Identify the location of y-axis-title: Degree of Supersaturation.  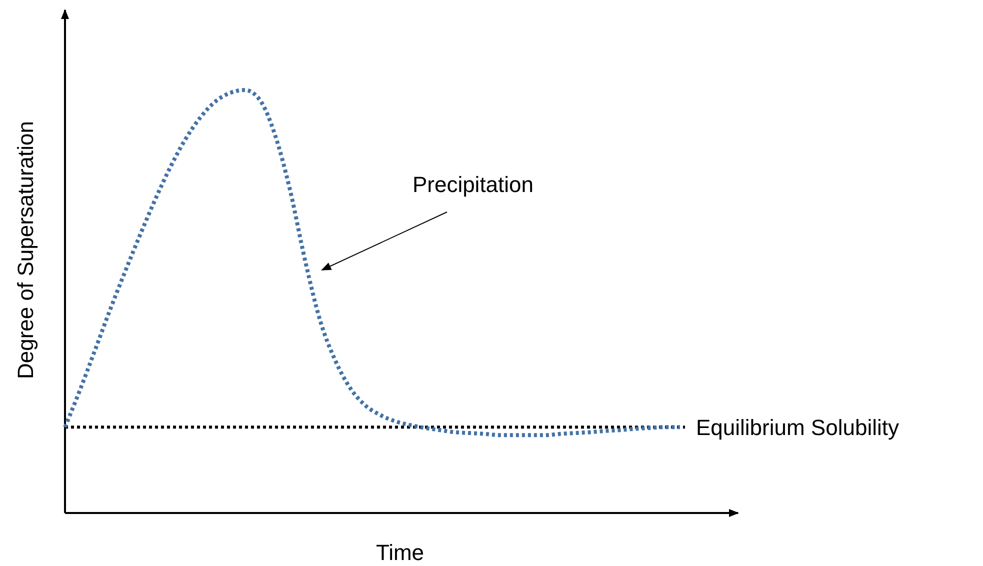
(25, 250).